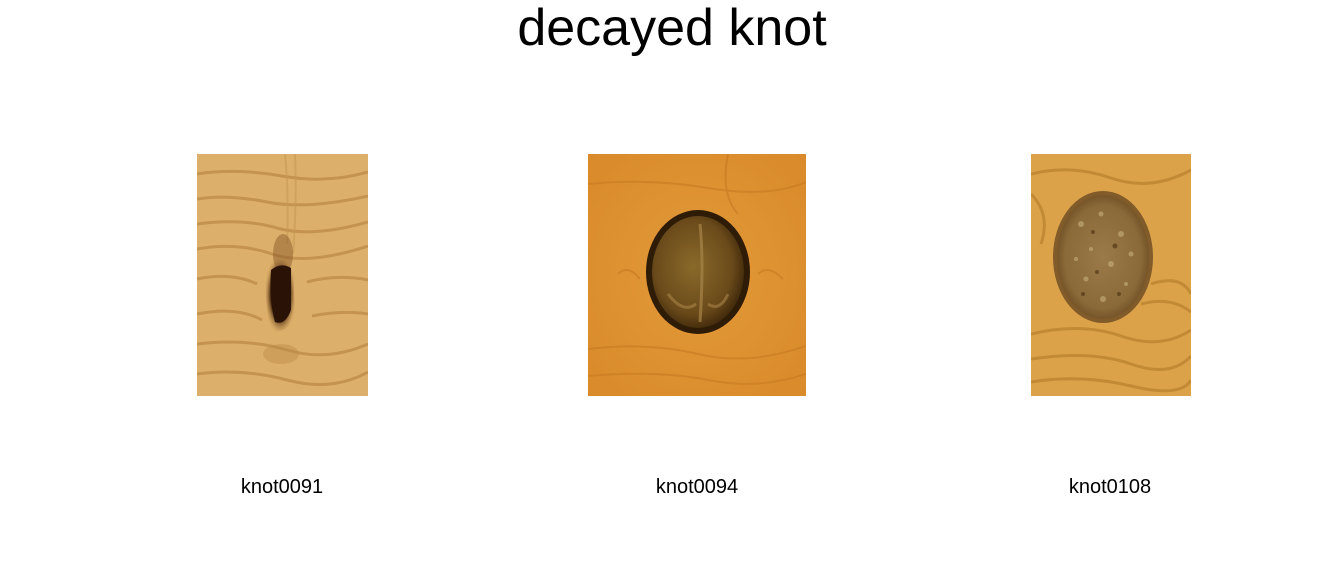 The width and height of the screenshot is (1344, 576). What do you see at coordinates (1110, 487) in the screenshot?
I see `sample-label-3: knot0108` at bounding box center [1110, 487].